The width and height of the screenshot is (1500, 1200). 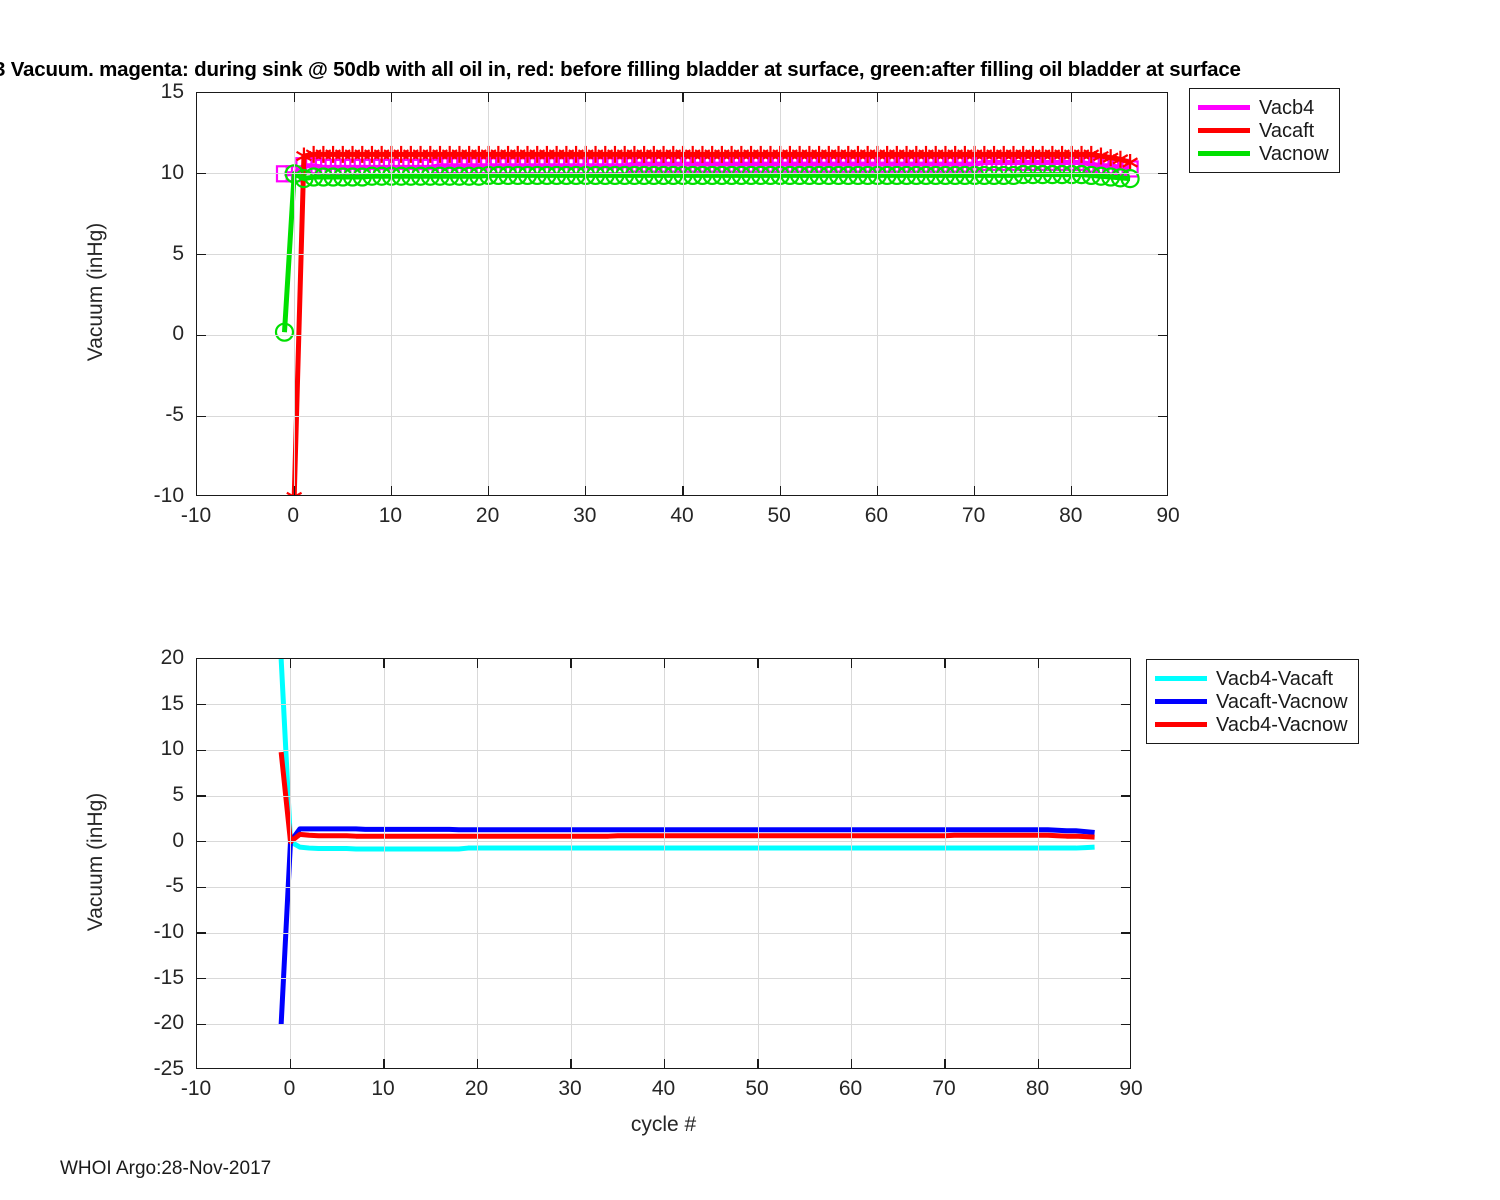 What do you see at coordinates (663, 1124) in the screenshot?
I see `x-axis-label-bottom: cycle #` at bounding box center [663, 1124].